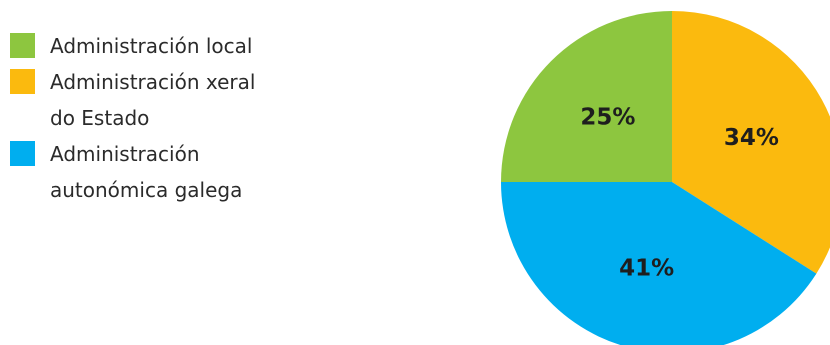 The image size is (830, 345). Describe the element at coordinates (22, 81) in the screenshot. I see `legend-swatch-xeral` at that location.